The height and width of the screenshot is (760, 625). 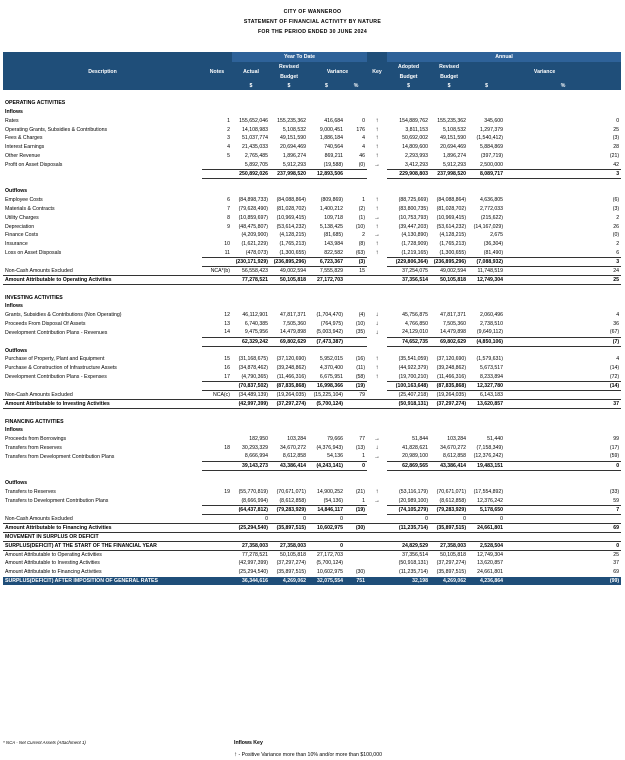 What do you see at coordinates (494, 120) in the screenshot?
I see `annual-variance: 345,600` at bounding box center [494, 120].